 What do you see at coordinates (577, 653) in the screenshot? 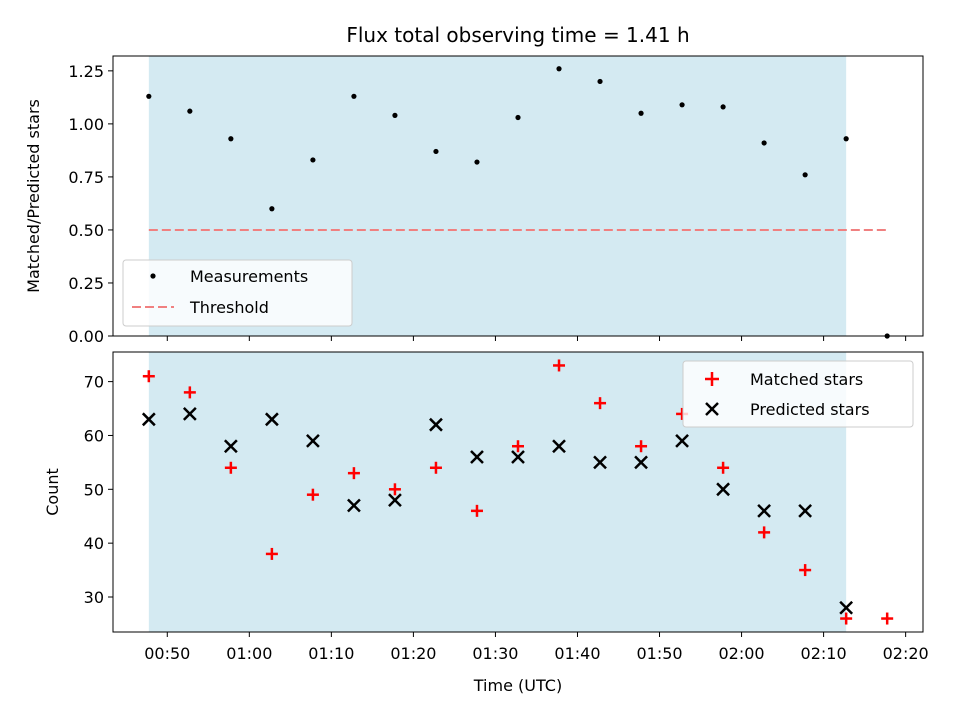
I see `x-tick-label: 01:40` at bounding box center [577, 653].